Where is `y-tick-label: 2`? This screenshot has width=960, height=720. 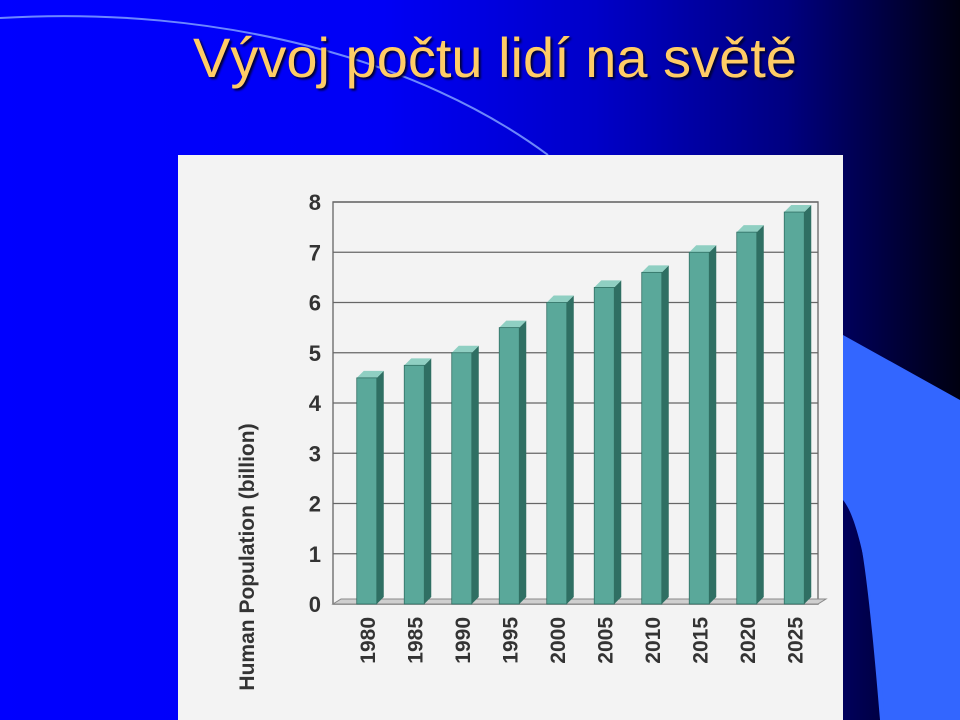
y-tick-label: 2 is located at coordinates (315, 504).